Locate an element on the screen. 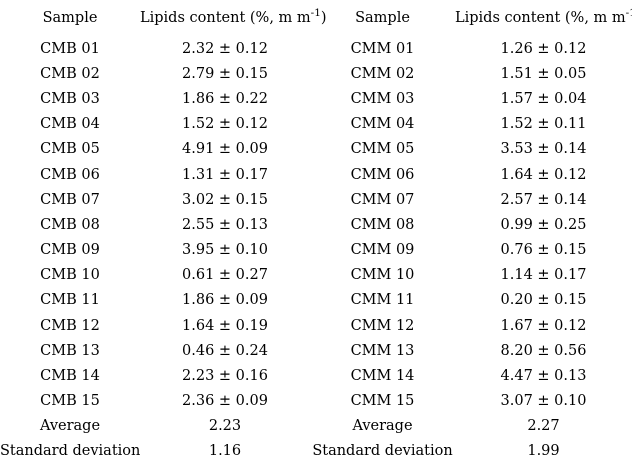 This screenshot has width=632, height=464. table-row: CMB 05 4.91 ± 0.09 CMM 05 3.53 ± 0.14 is located at coordinates (316, 149).